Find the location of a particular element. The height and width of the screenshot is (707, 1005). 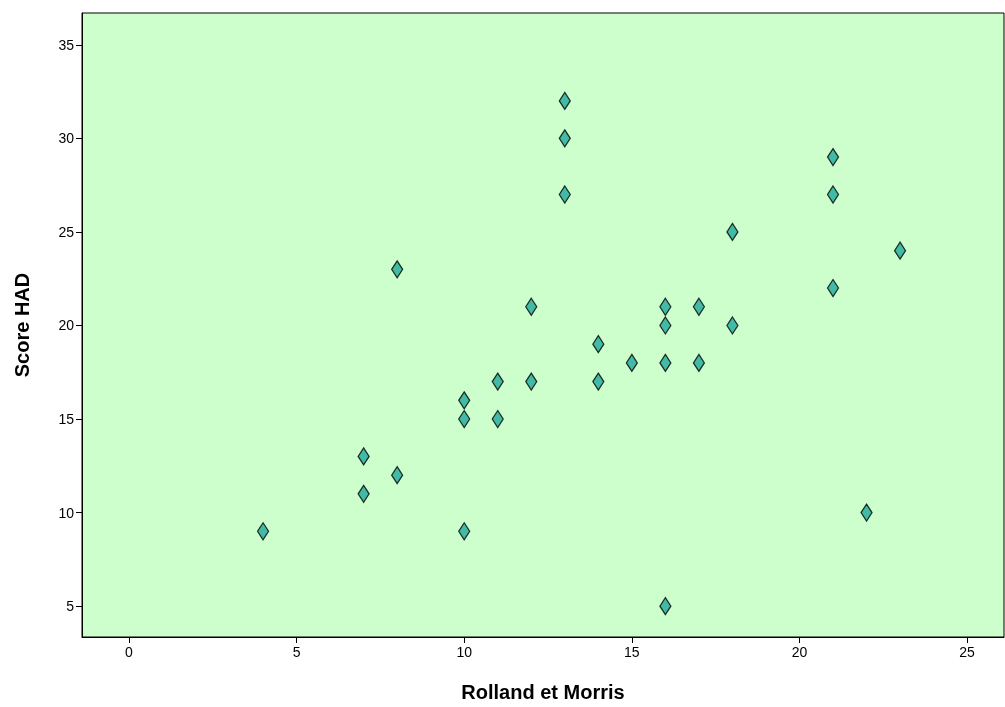

x-tick-label: 25 is located at coordinates (967, 652).